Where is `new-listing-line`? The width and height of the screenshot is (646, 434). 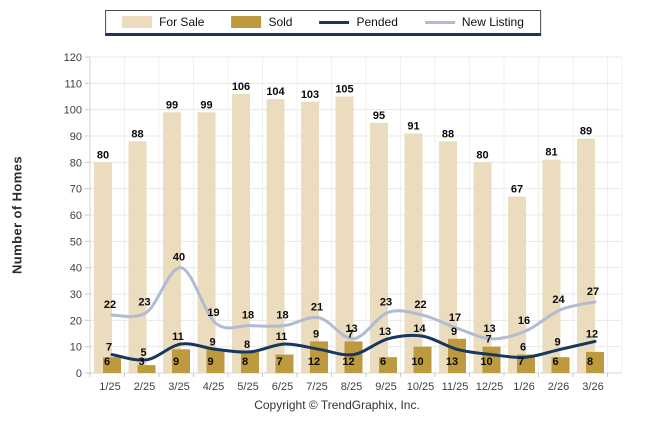 new-listing-line is located at coordinates (353, 303).